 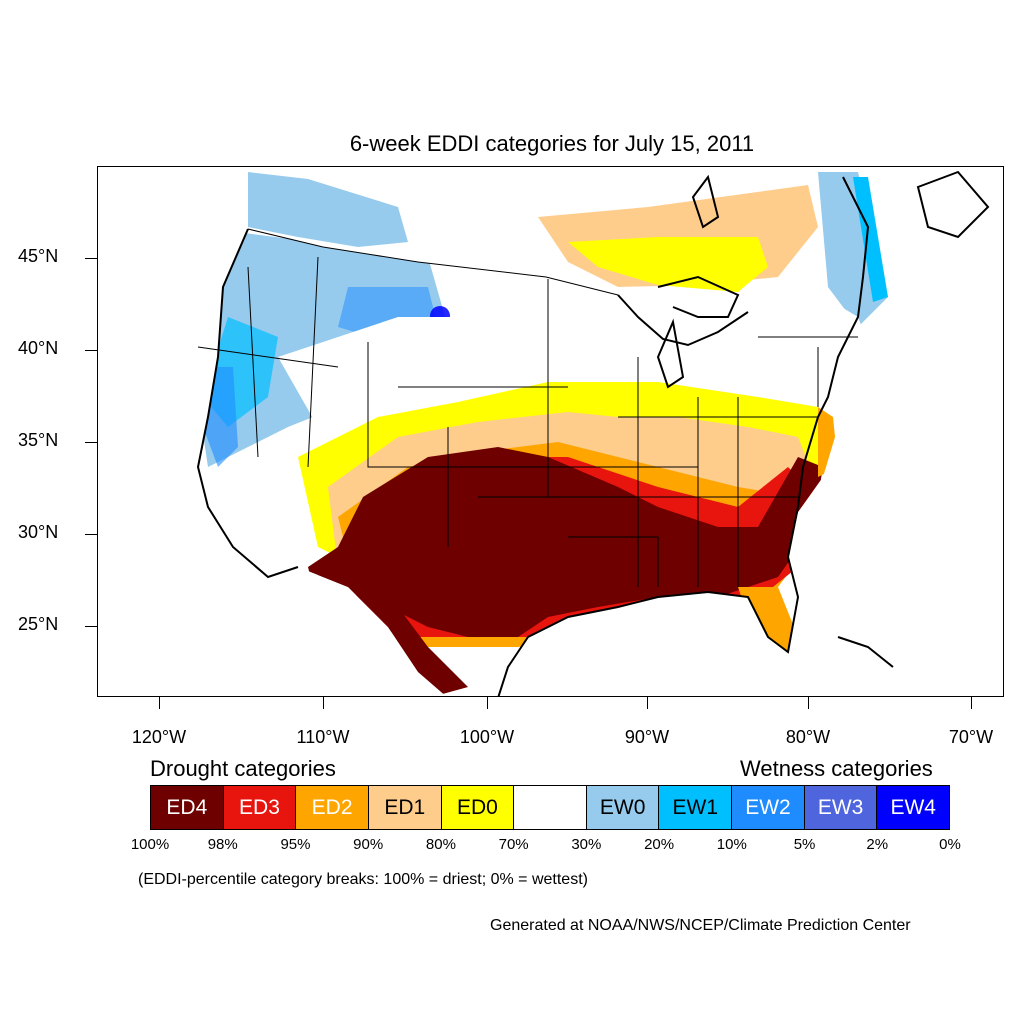 I want to click on legend-colorbar: ED4 ED3 ED2 ED1 ED0 EW0 EW1 EW2 EW3 EW4, so click(x=550, y=807).